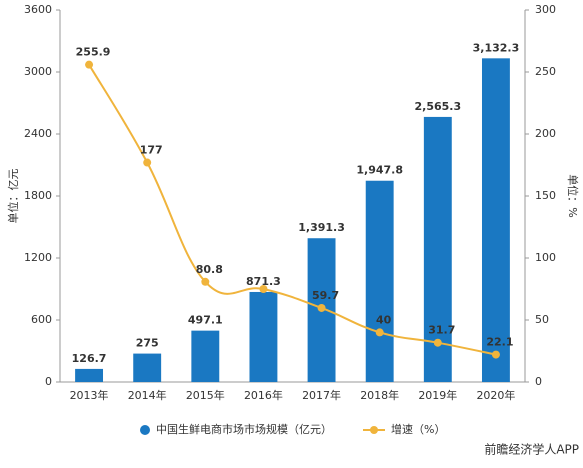 This screenshot has width=583, height=468. Describe the element at coordinates (321, 227) in the screenshot. I see `value-label: 1,391.3` at that location.